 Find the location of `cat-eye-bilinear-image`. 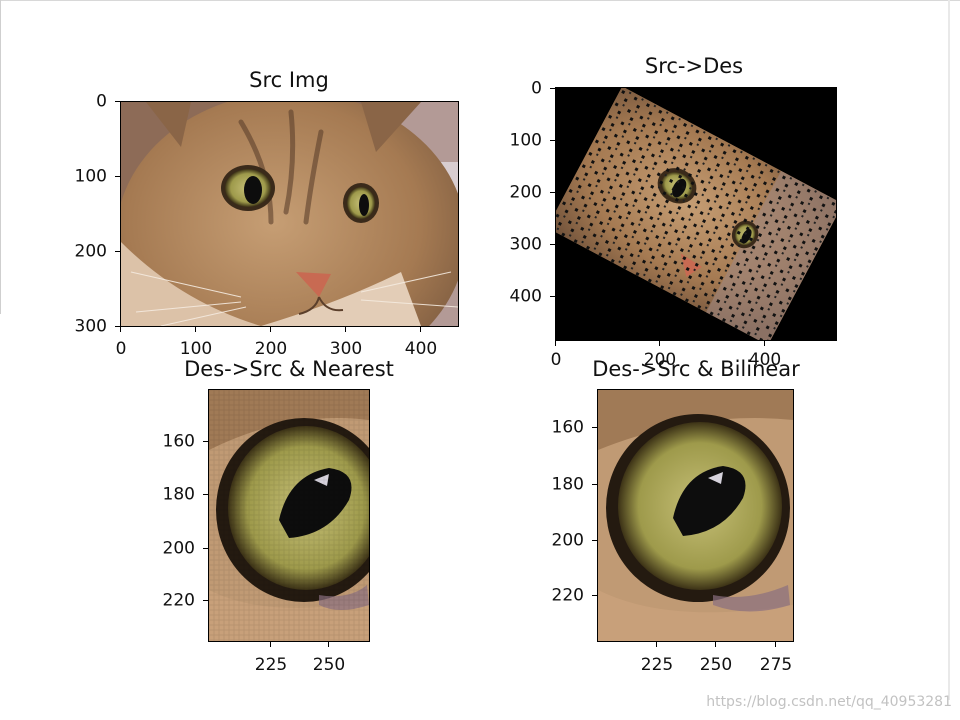

cat-eye-bilinear-image is located at coordinates (695, 515).